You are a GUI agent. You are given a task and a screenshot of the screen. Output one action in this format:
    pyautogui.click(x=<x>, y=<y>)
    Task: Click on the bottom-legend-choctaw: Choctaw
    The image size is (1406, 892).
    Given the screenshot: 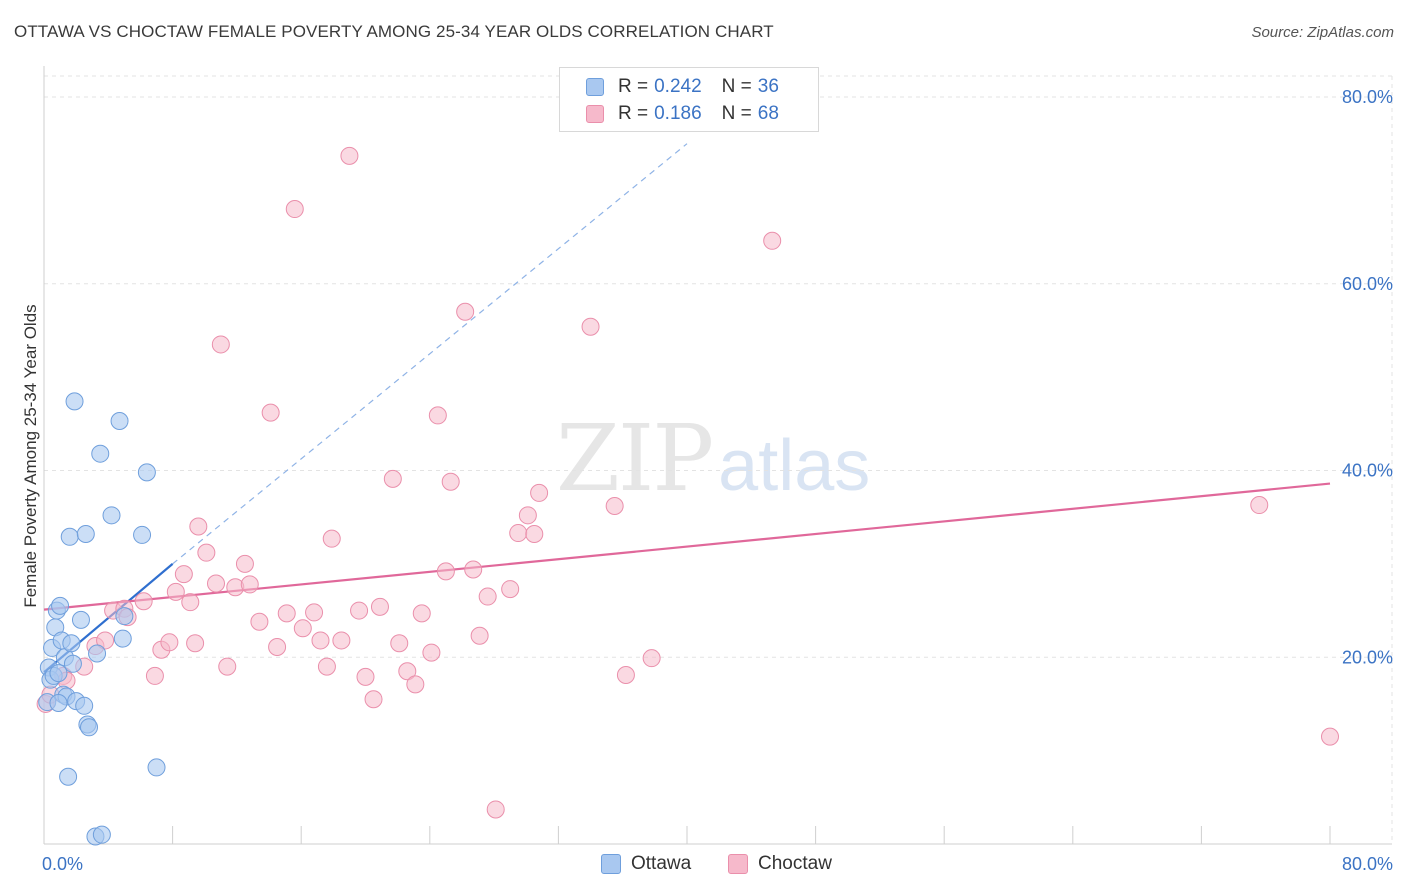 What is the action you would take?
    pyautogui.click(x=780, y=864)
    